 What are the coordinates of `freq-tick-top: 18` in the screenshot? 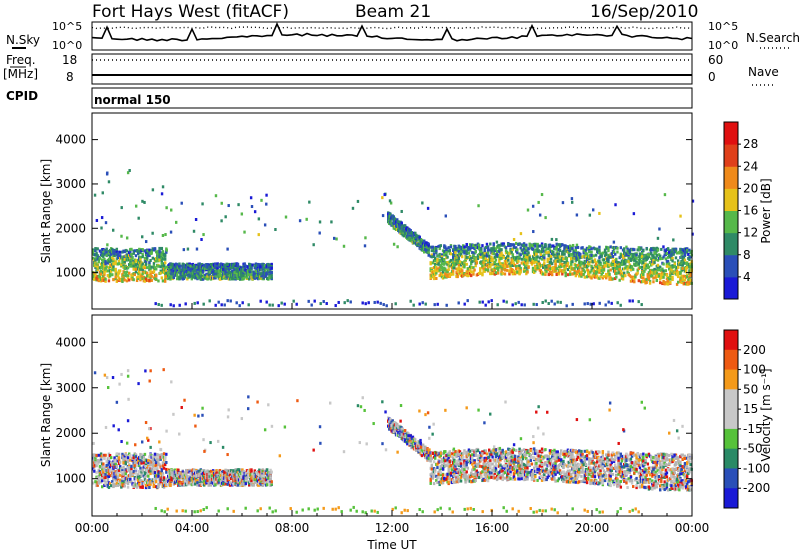 It's located at (69, 60).